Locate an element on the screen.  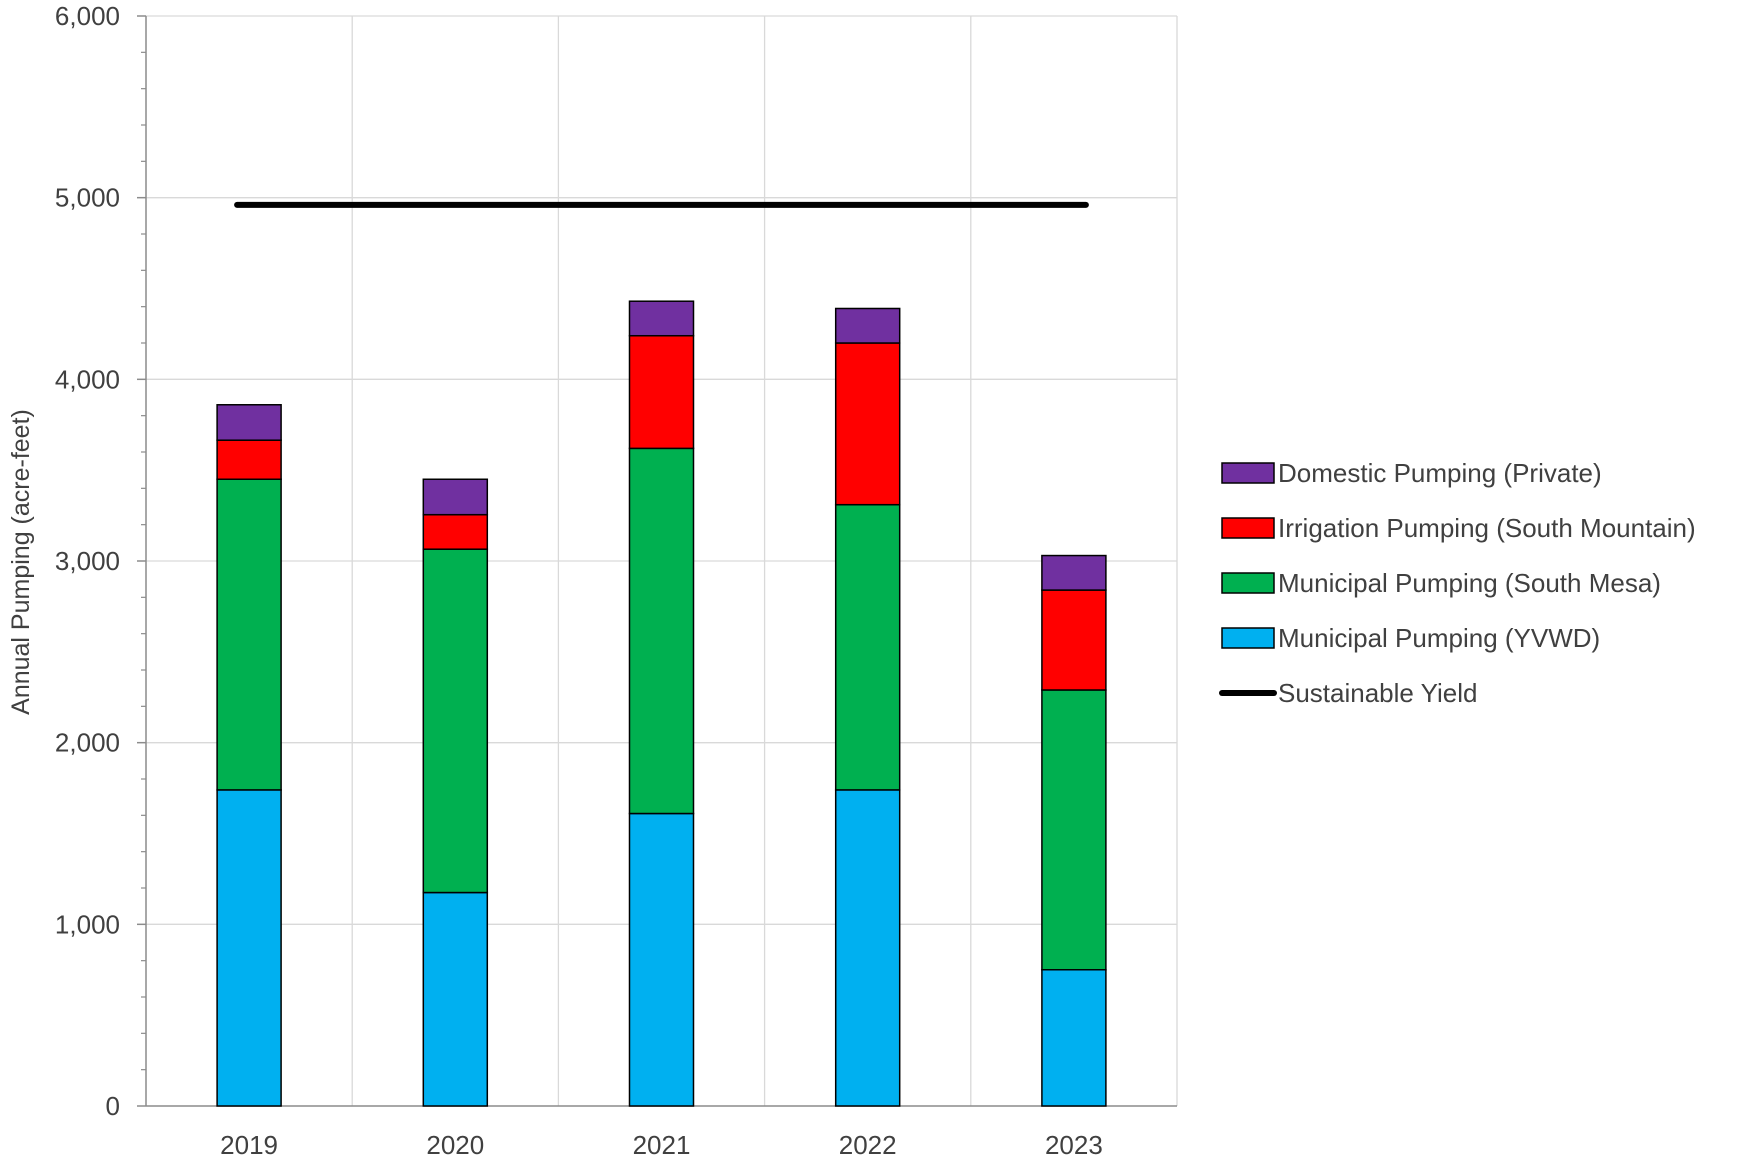
y-tick-label: 4,000 is located at coordinates (87, 379).